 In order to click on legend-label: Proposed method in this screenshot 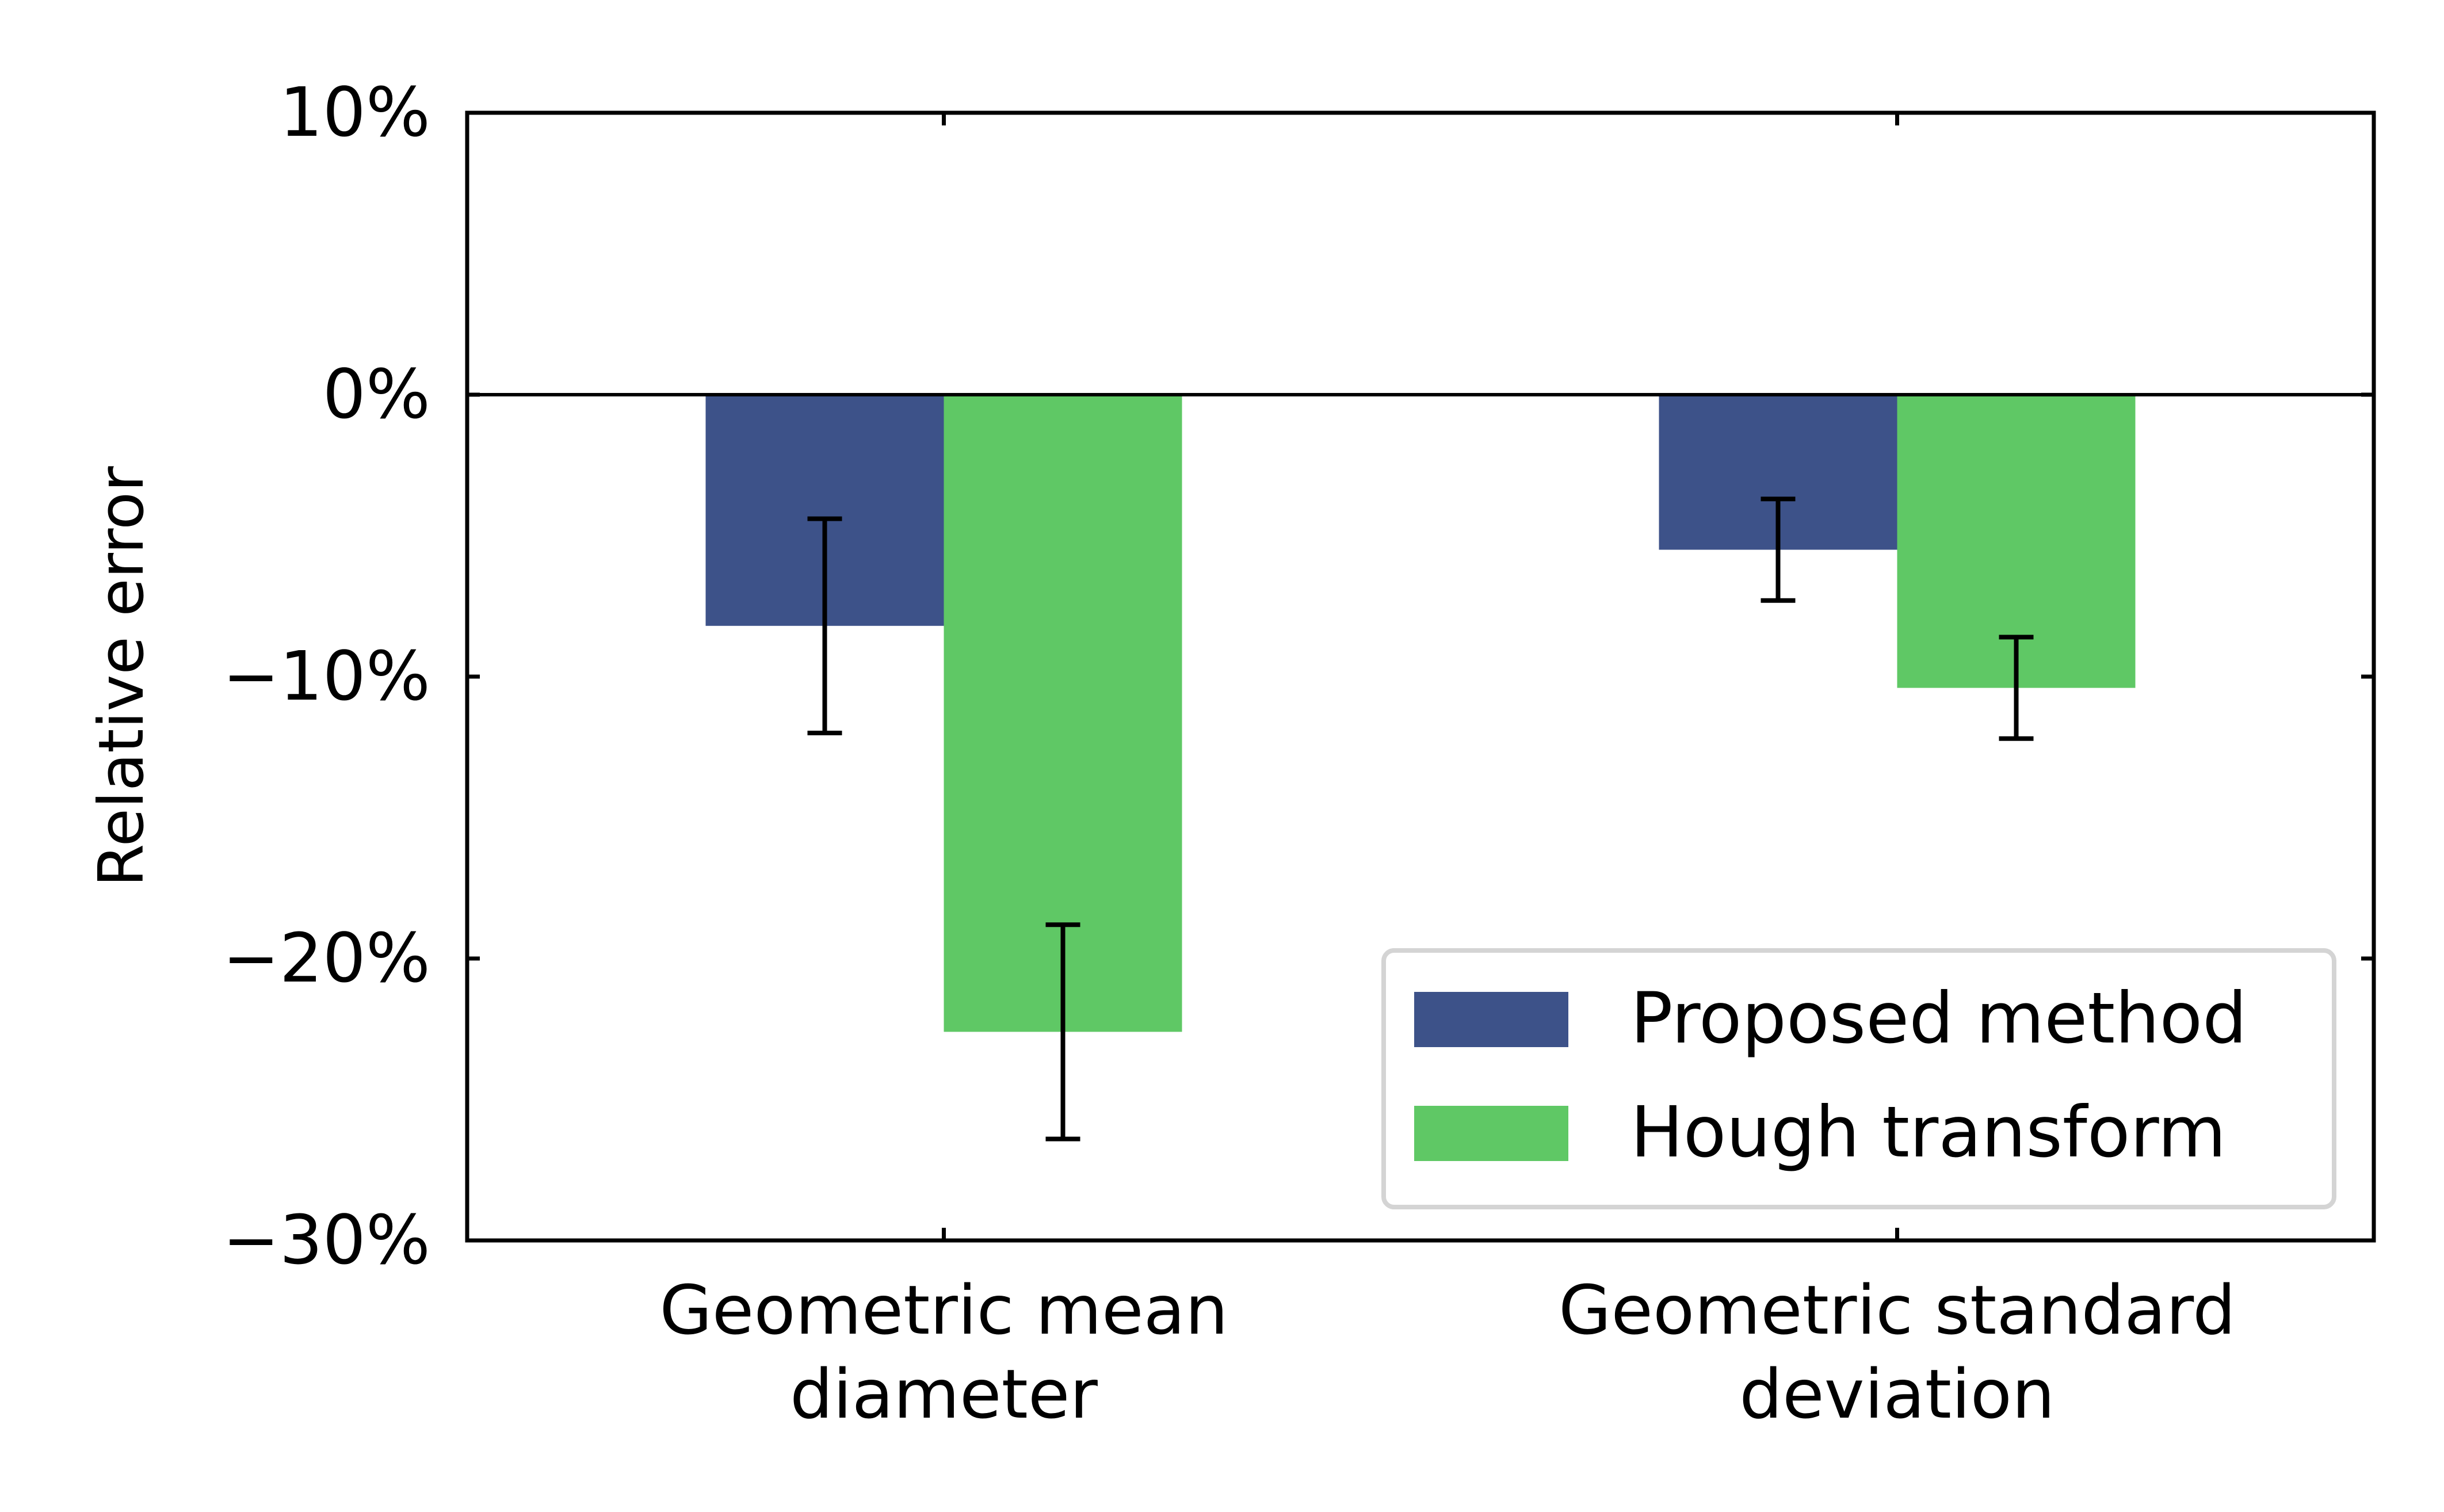, I will do `click(1938, 1018)`.